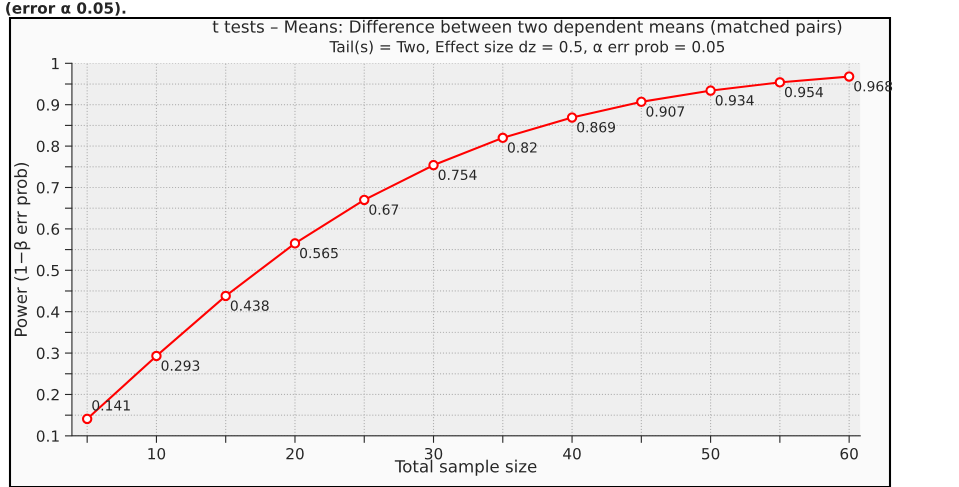 Image resolution: width=959 pixels, height=487 pixels. Describe the element at coordinates (48, 105) in the screenshot. I see `y-tick-label: 0.9` at that location.